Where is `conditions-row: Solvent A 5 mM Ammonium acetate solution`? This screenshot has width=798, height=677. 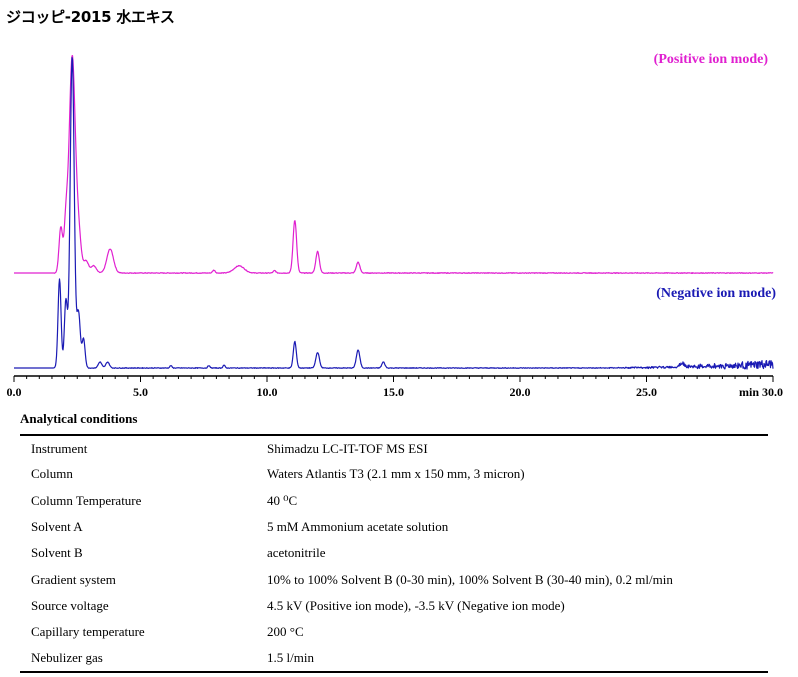
conditions-row: Solvent A 5 mM Ammonium acetate solution is located at coordinates (394, 527).